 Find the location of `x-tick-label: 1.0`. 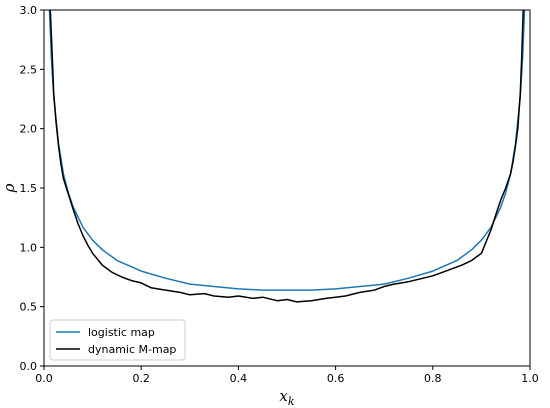

x-tick-label: 1.0 is located at coordinates (530, 378).